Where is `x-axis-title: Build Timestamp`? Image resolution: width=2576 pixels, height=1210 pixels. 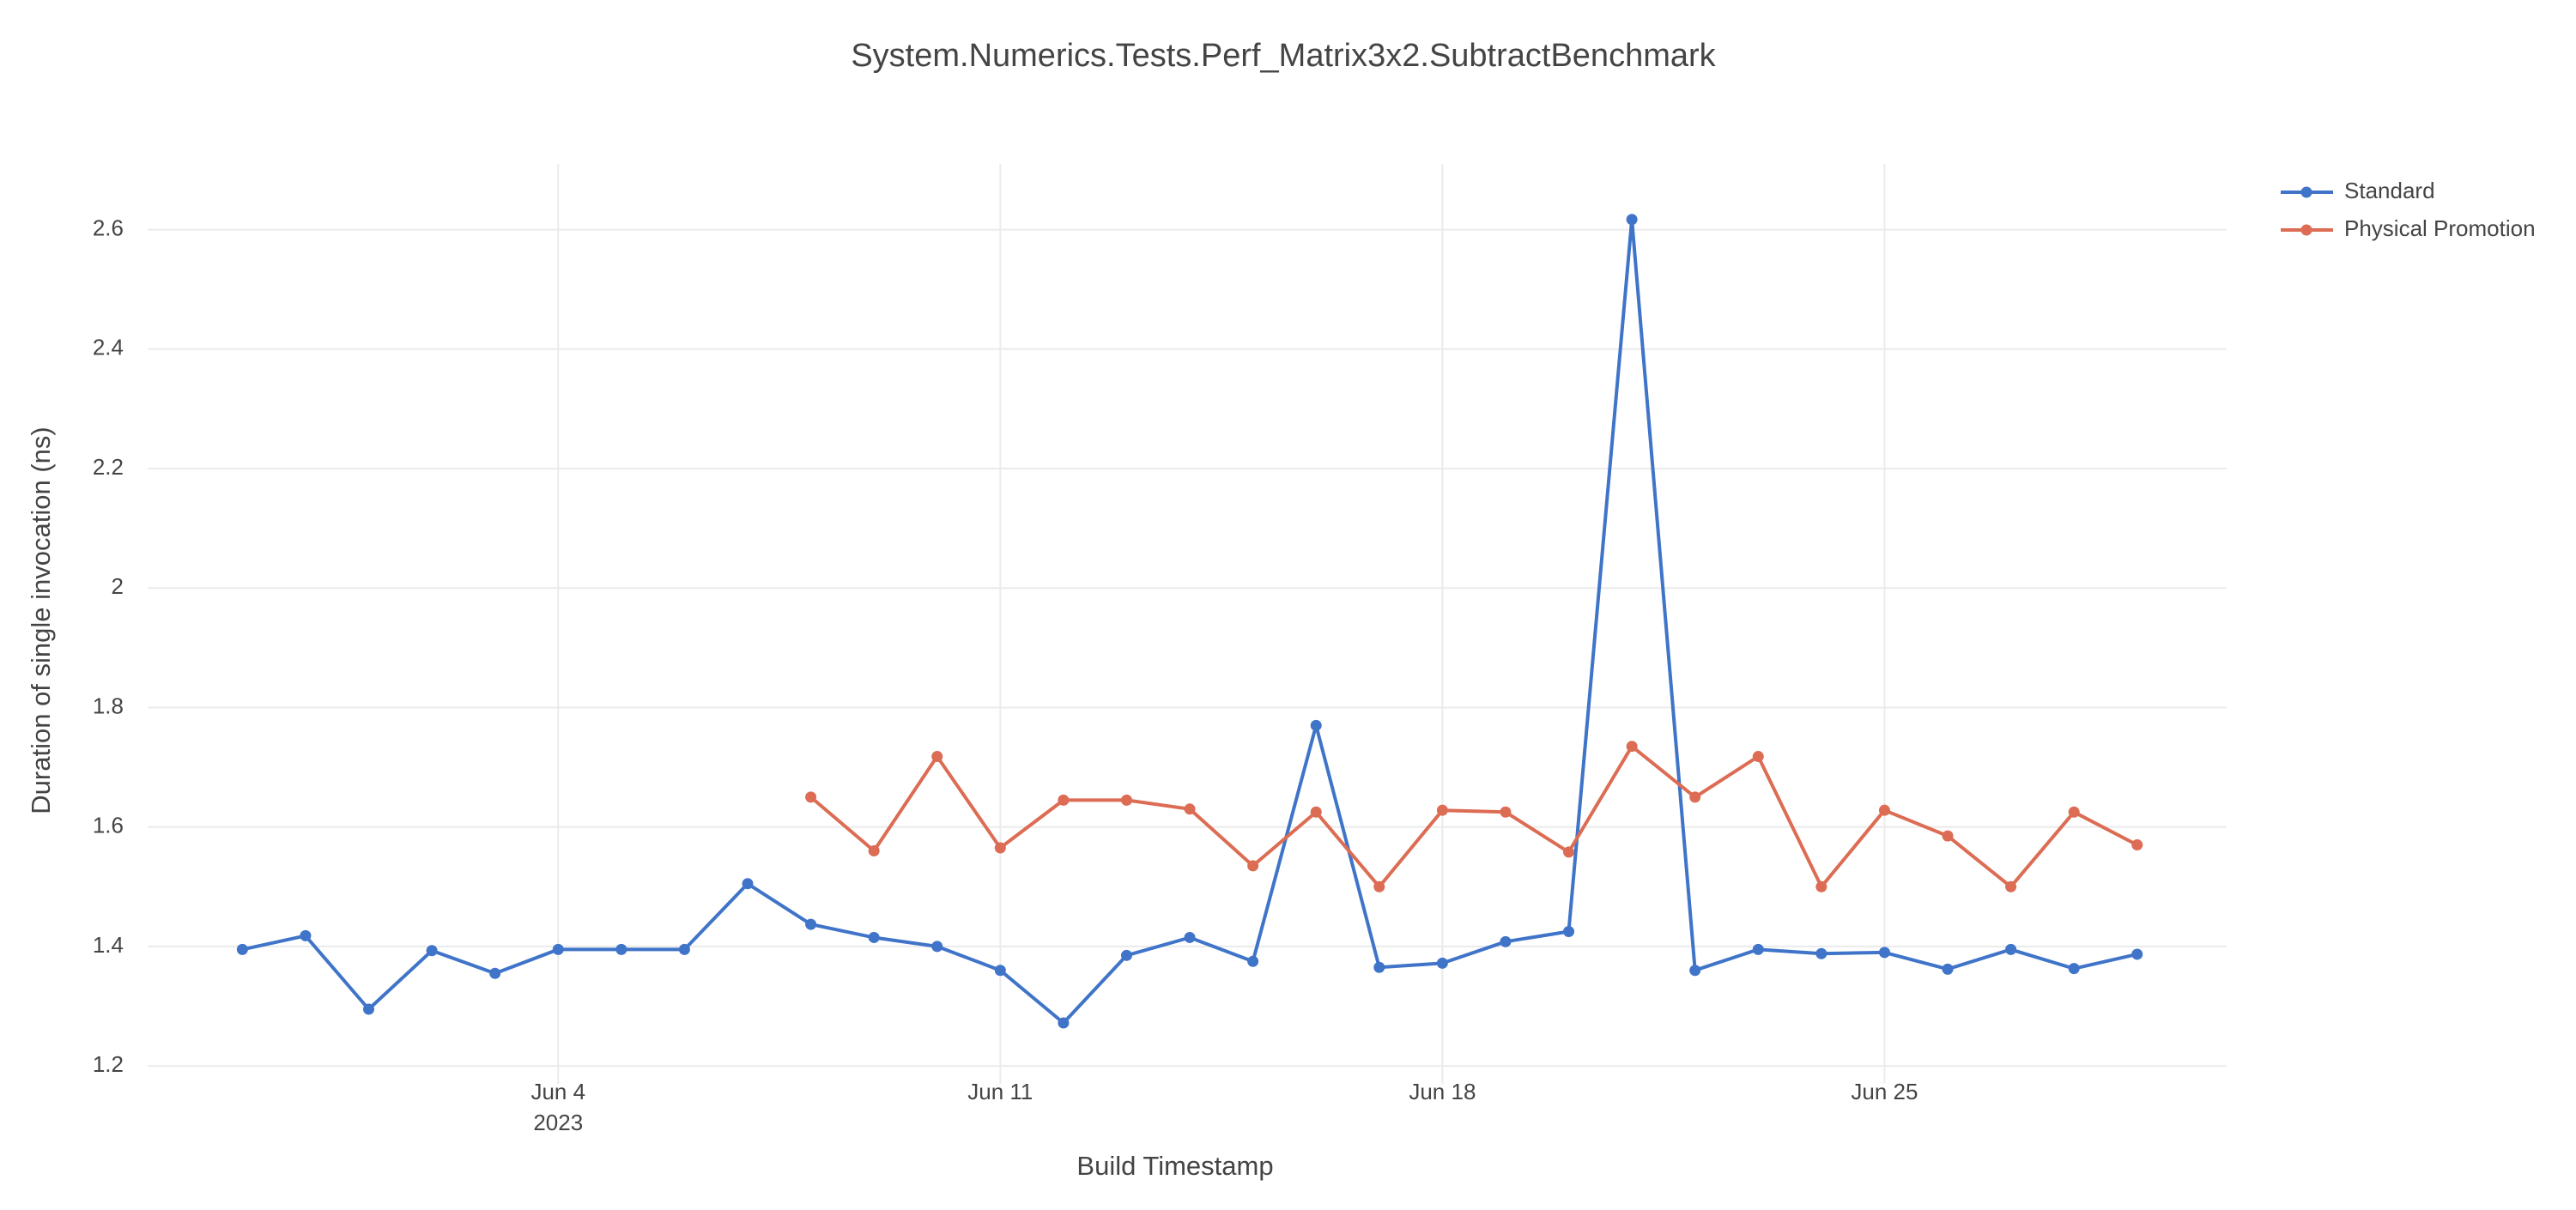
x-axis-title: Build Timestamp is located at coordinates (1174, 1166).